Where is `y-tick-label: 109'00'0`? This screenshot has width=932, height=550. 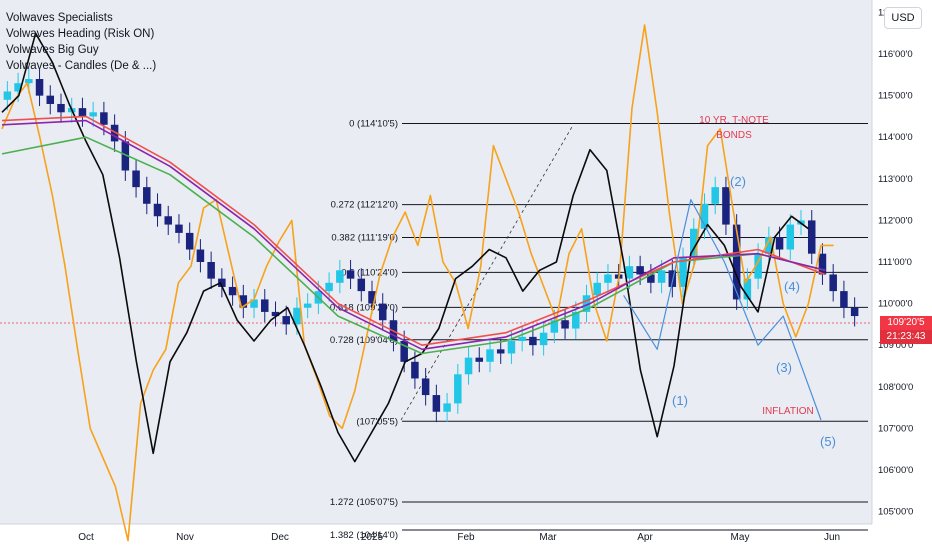
y-tick-label: 109'00'0 is located at coordinates (895, 345).